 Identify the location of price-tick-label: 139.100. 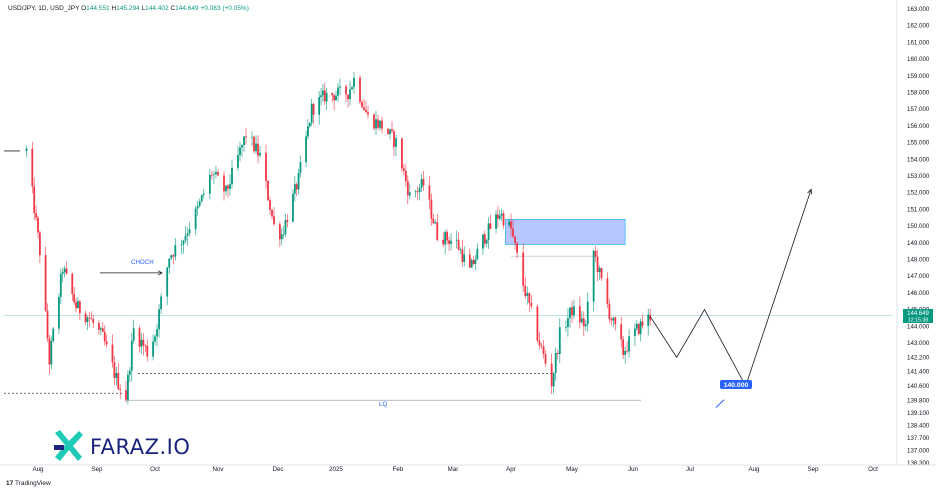
(918, 413).